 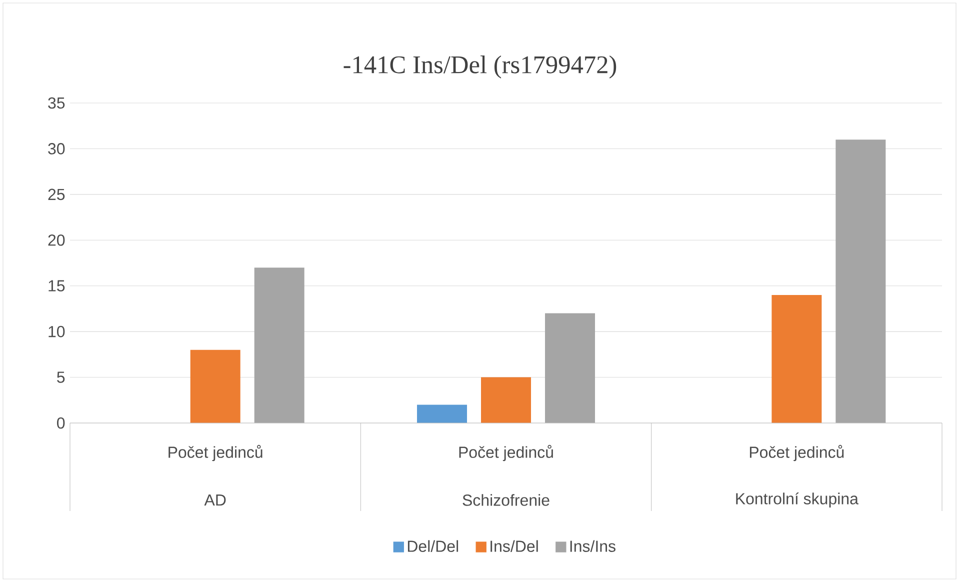 I want to click on y-tick-label: 15, so click(x=56, y=286).